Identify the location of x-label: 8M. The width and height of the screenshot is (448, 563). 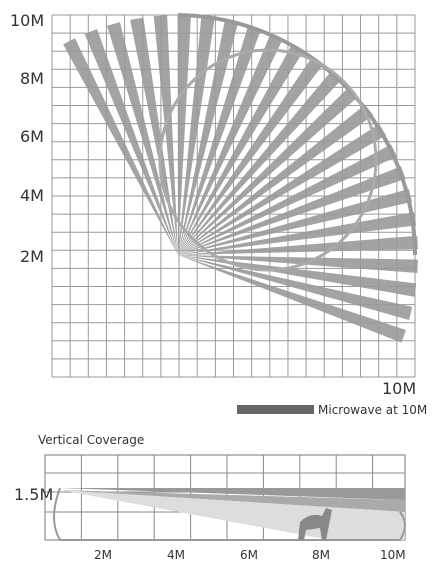
(321, 555).